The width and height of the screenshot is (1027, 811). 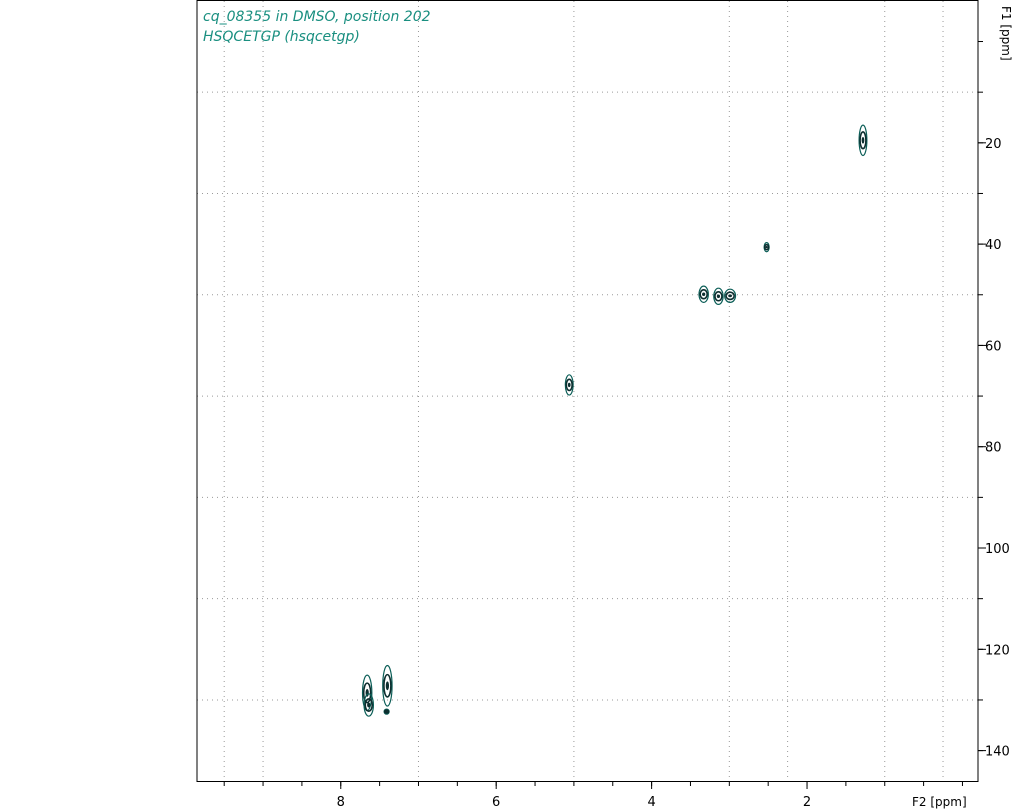 I want to click on x-tick-label: 6, so click(x=496, y=802).